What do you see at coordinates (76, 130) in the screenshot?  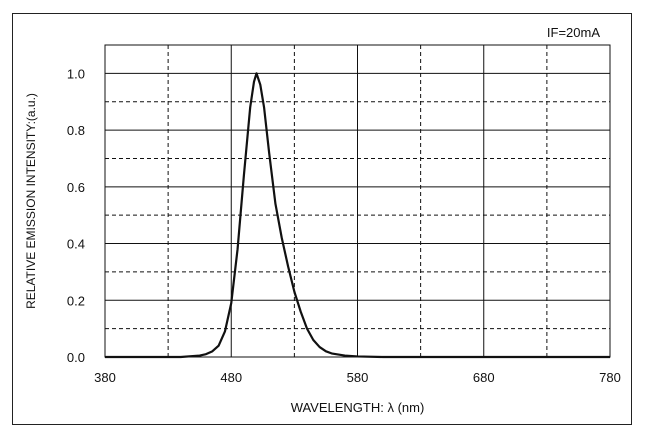 I see `y-tick-label: 0.8` at bounding box center [76, 130].